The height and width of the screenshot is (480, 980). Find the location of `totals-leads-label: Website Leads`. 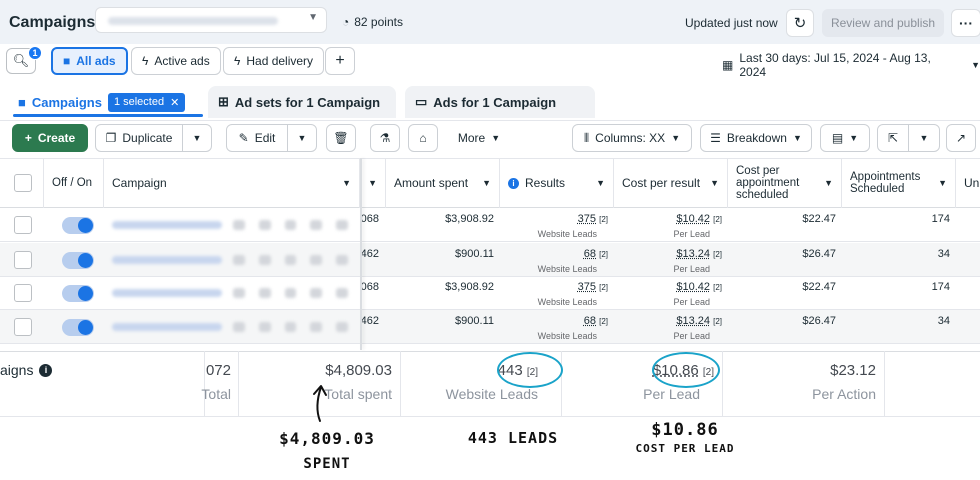

totals-leads-label: Website Leads is located at coordinates (491, 394).